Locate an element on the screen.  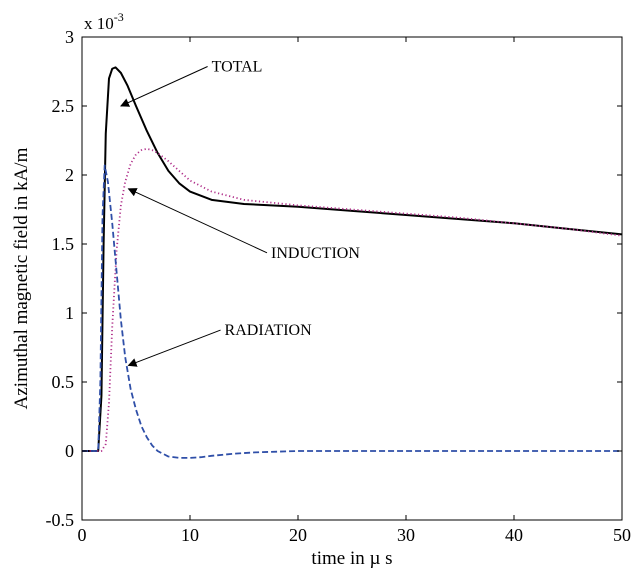
y-tick-label: -0.5 is located at coordinates (60, 520).